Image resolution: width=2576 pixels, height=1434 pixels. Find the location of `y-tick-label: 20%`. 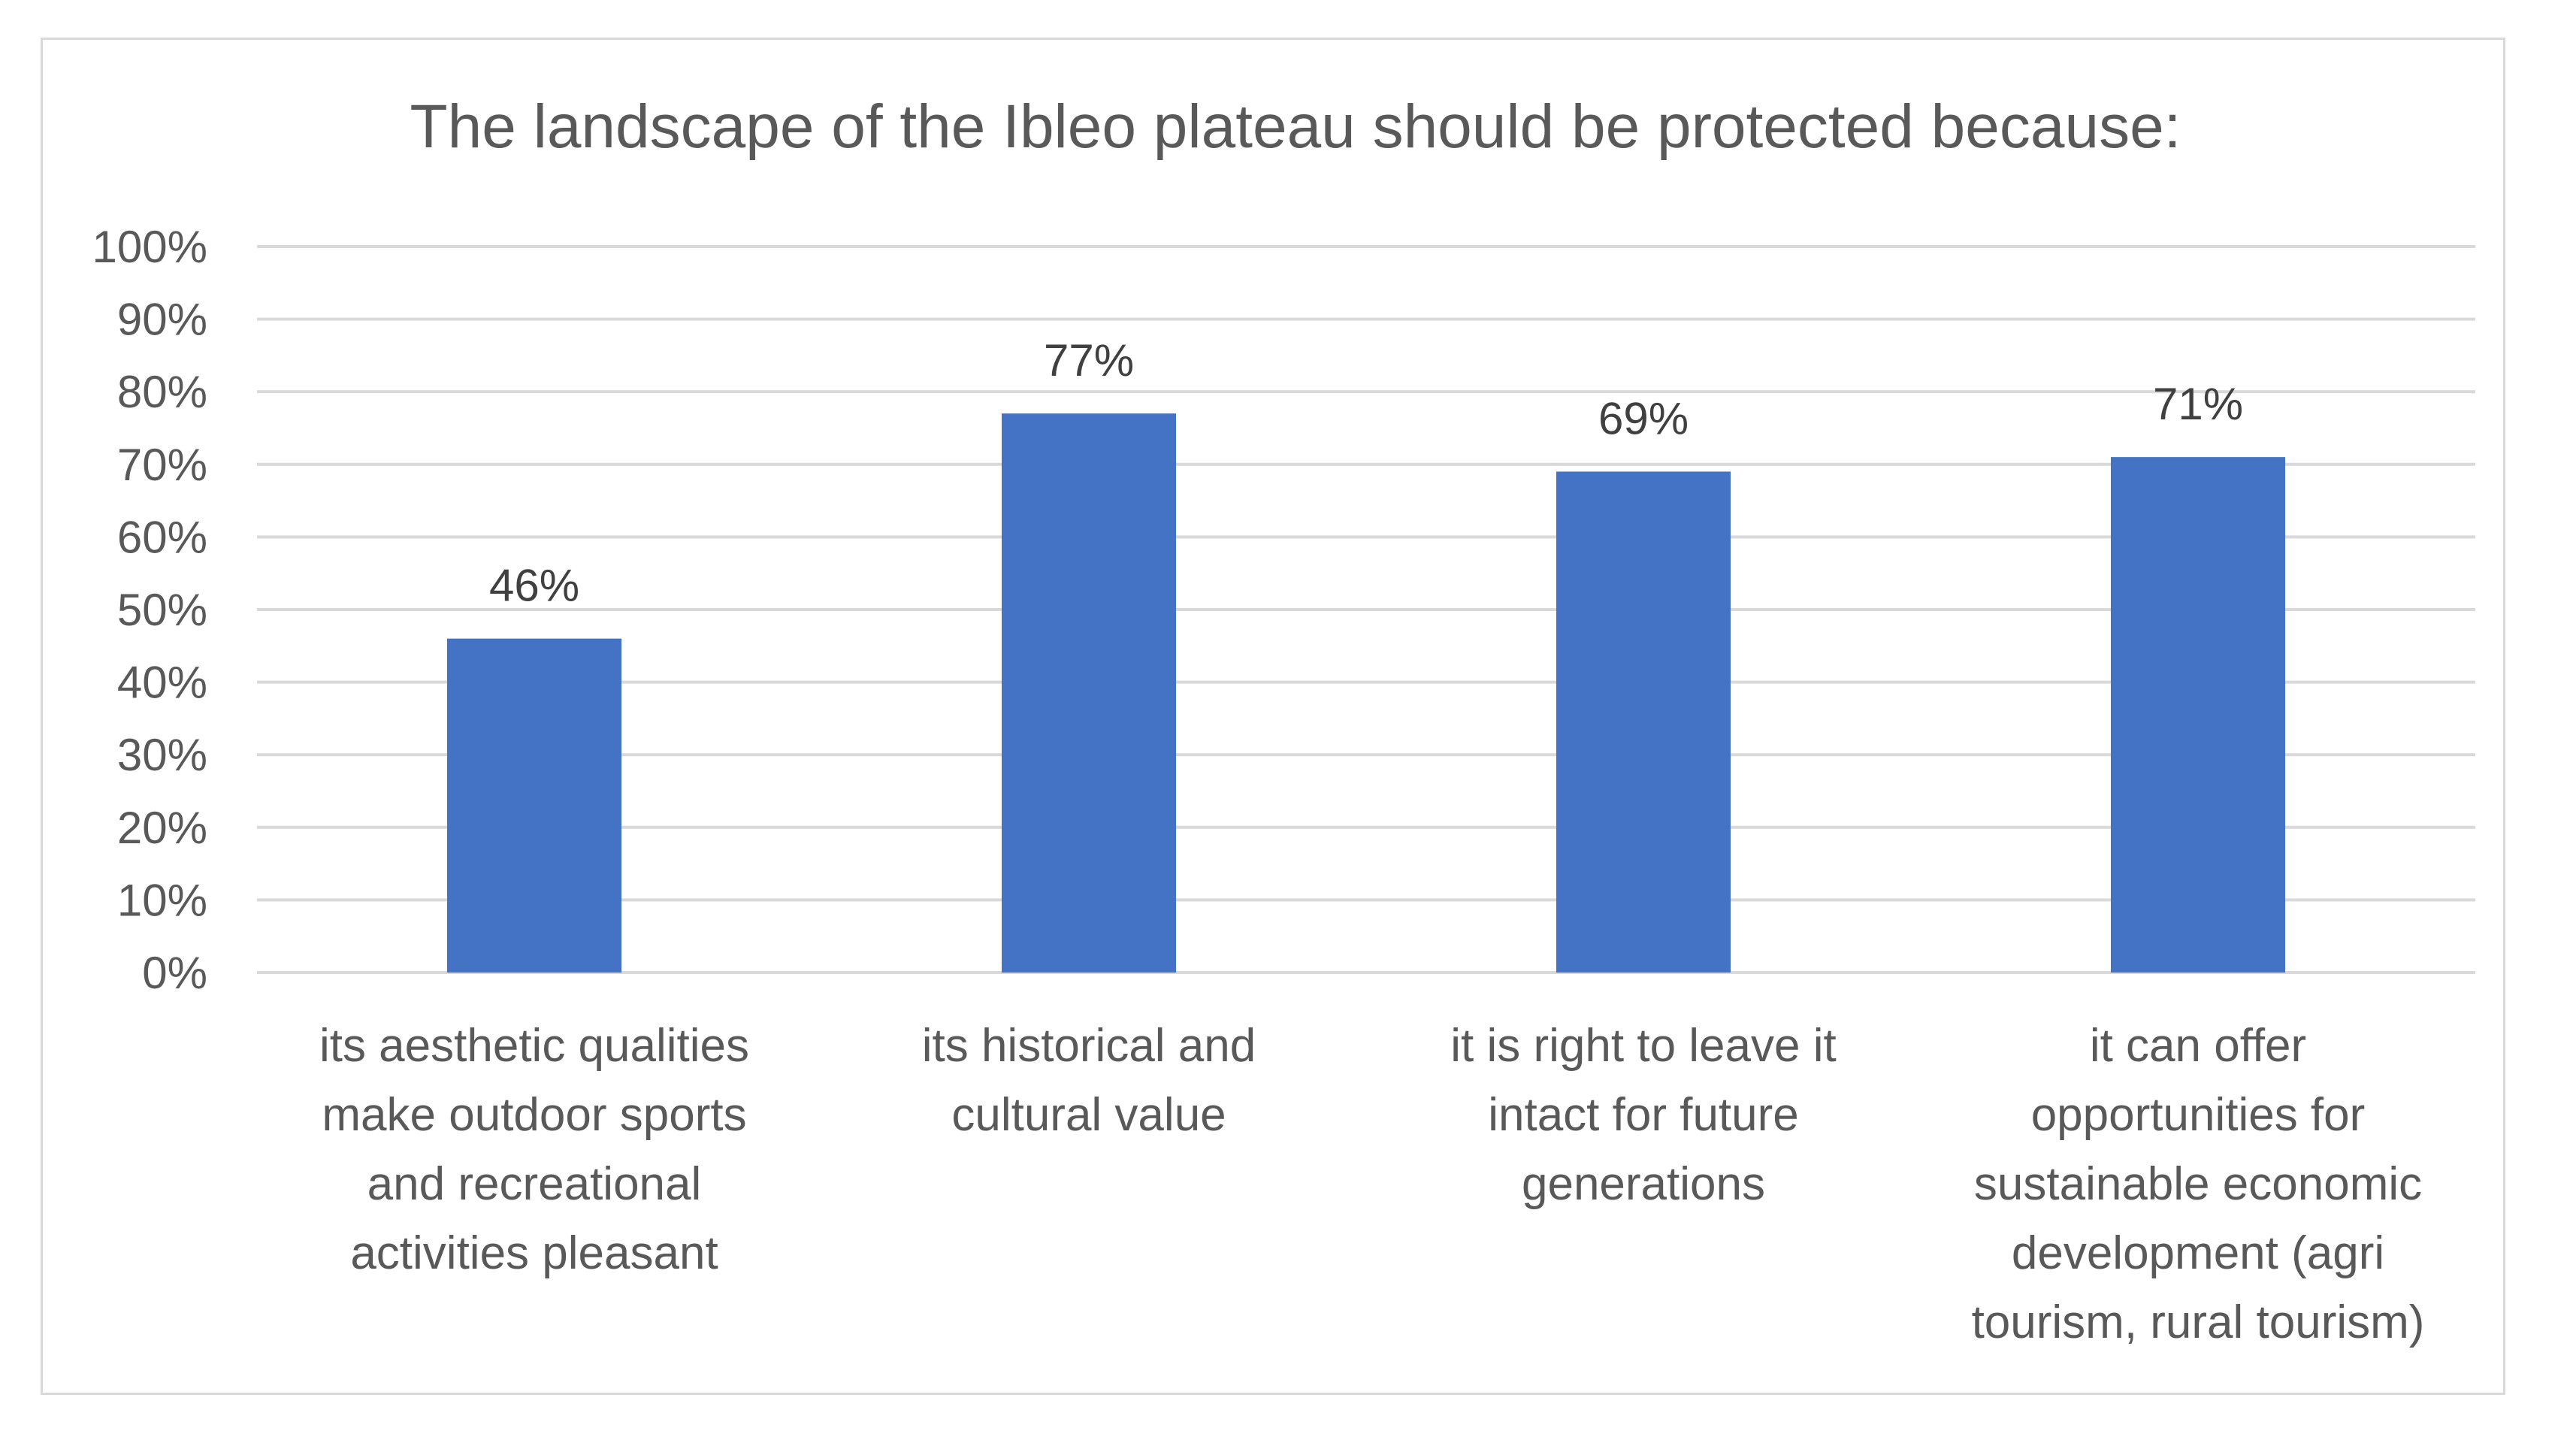

y-tick-label: 20% is located at coordinates (162, 828).